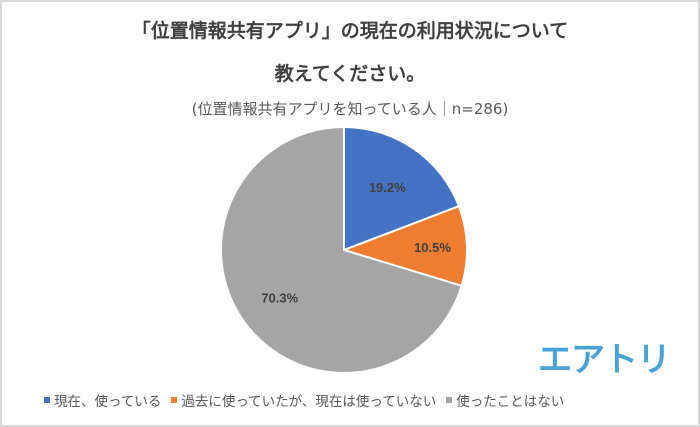 The height and width of the screenshot is (427, 700). I want to click on chart-subtitle: (位置情報共有アプリを知っている人｜n=286), so click(350, 109).